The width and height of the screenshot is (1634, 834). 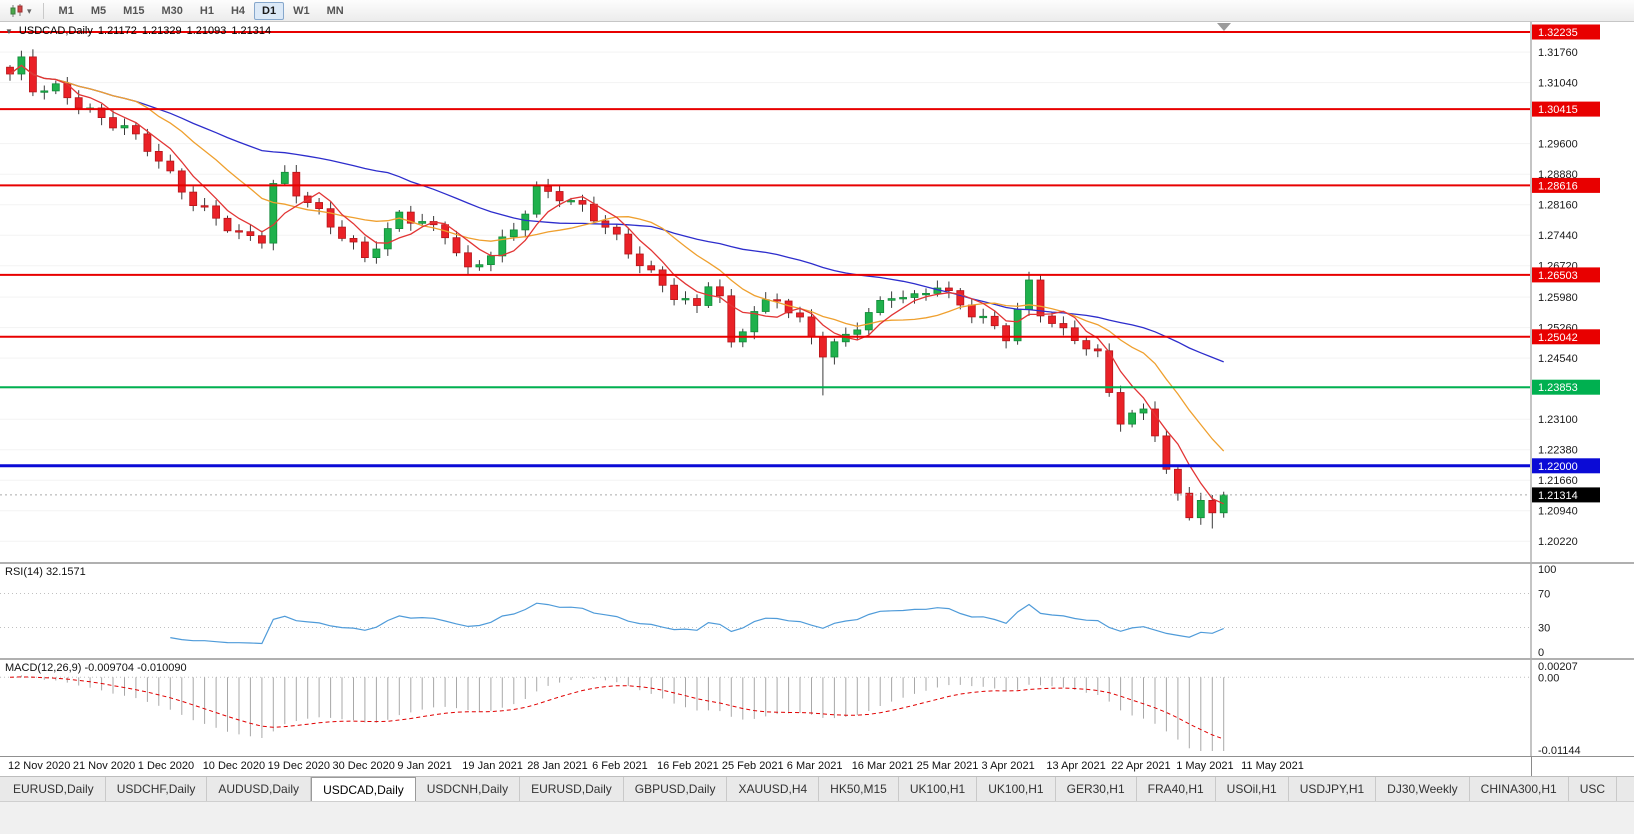 I want to click on svg-text: 1.26503, so click(x=1558, y=276).